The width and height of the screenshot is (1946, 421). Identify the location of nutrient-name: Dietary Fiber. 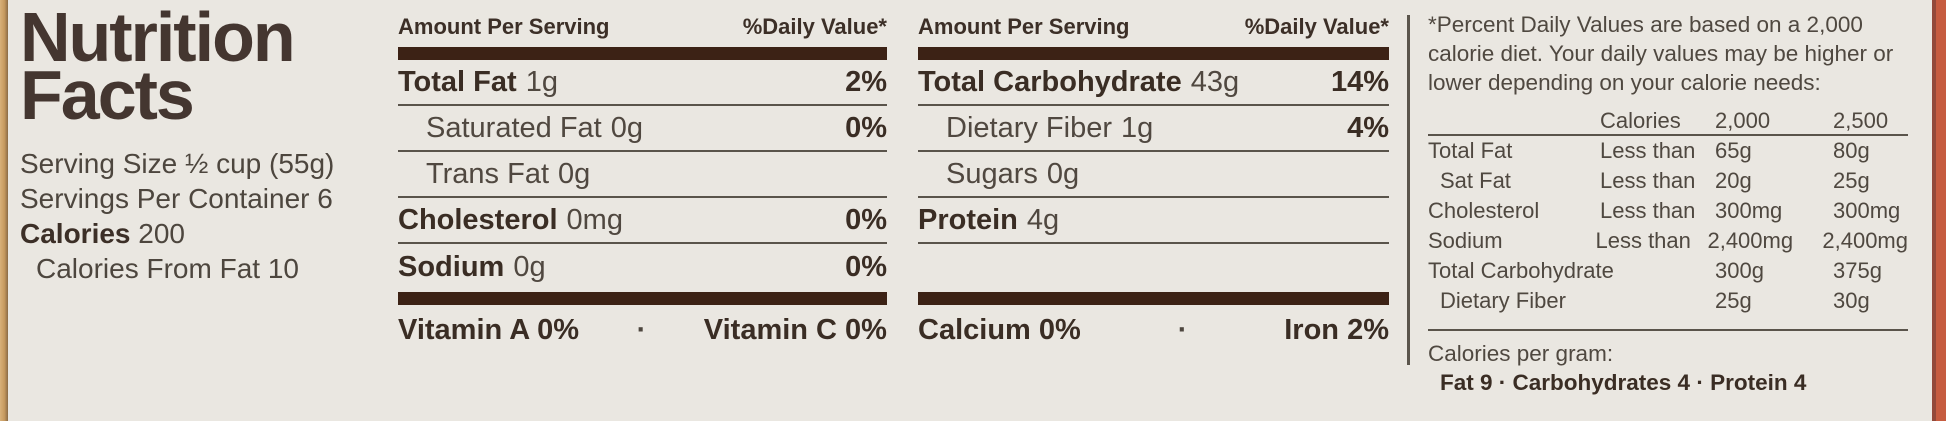
(1029, 127).